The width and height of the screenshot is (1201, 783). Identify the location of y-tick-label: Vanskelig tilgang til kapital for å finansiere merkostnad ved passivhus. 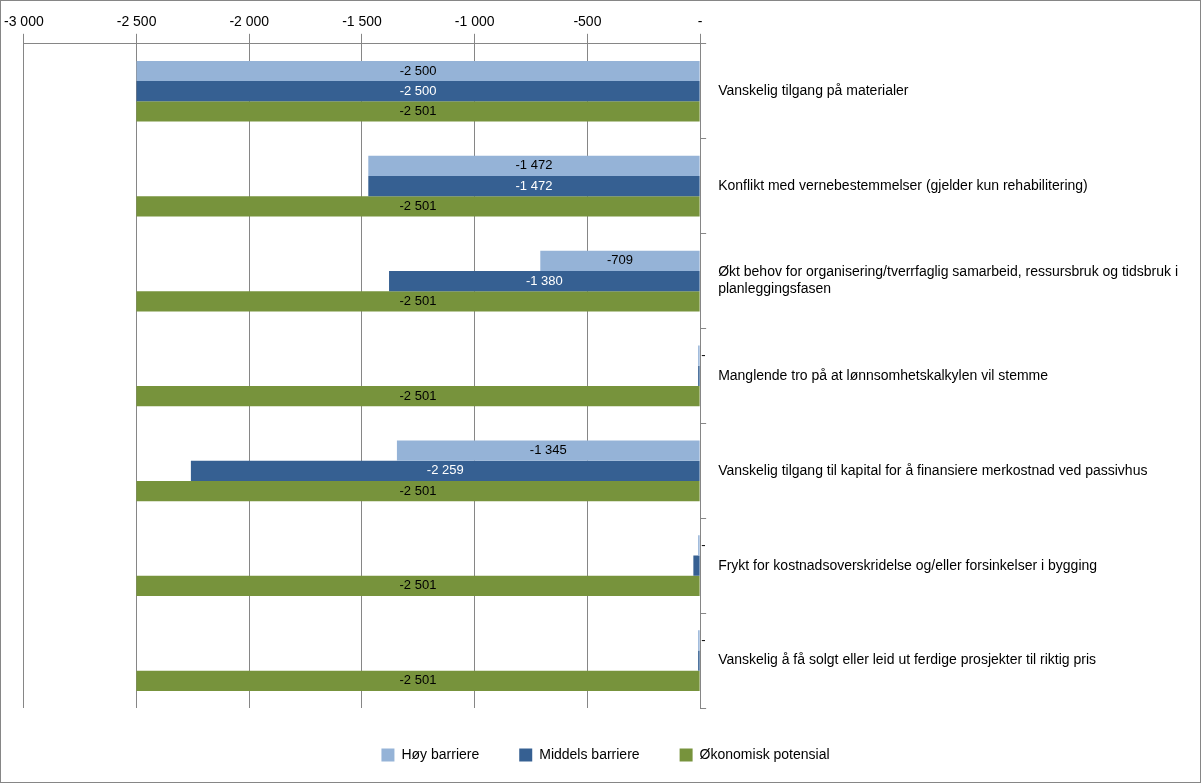
(933, 469).